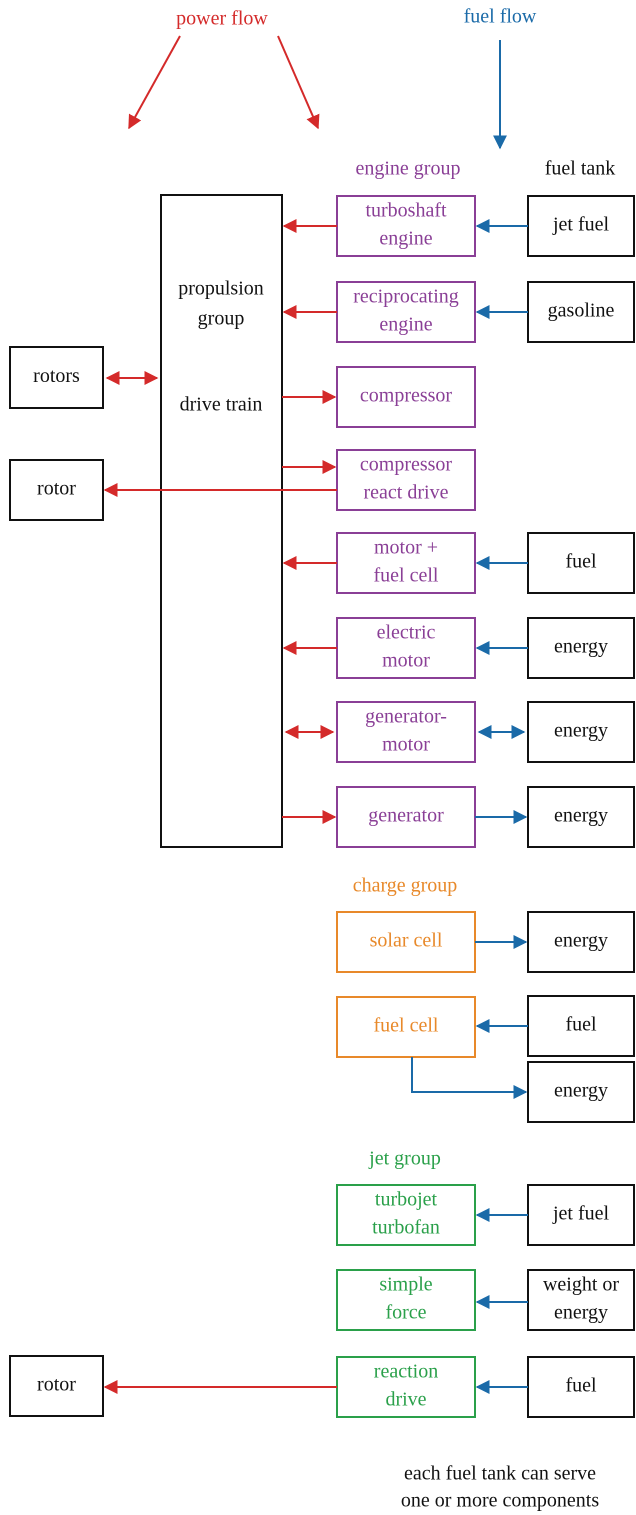 This screenshot has height=1515, width=636. Describe the element at coordinates (406, 493) in the screenshot. I see `engine-box-label: react drive` at that location.